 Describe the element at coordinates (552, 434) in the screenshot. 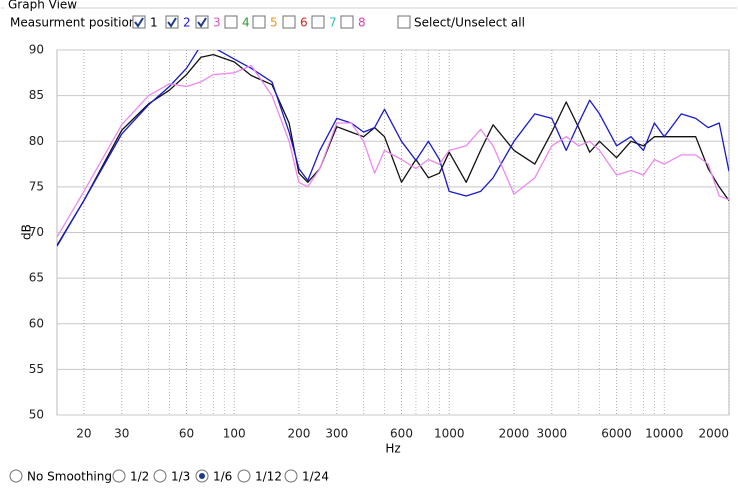

I see `x-tick-label: 3000` at that location.